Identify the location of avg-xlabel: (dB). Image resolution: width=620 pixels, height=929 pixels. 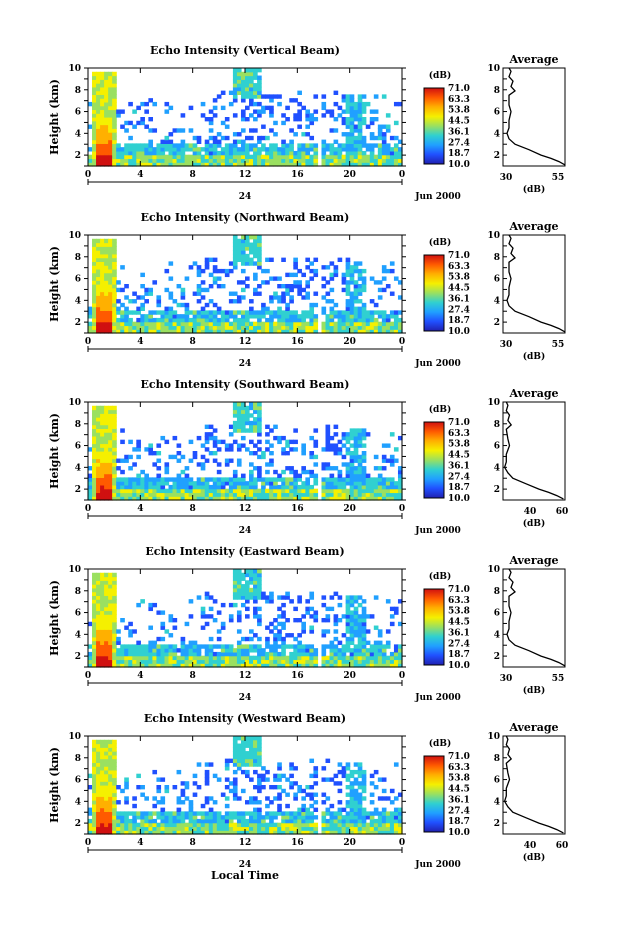
(534, 857).